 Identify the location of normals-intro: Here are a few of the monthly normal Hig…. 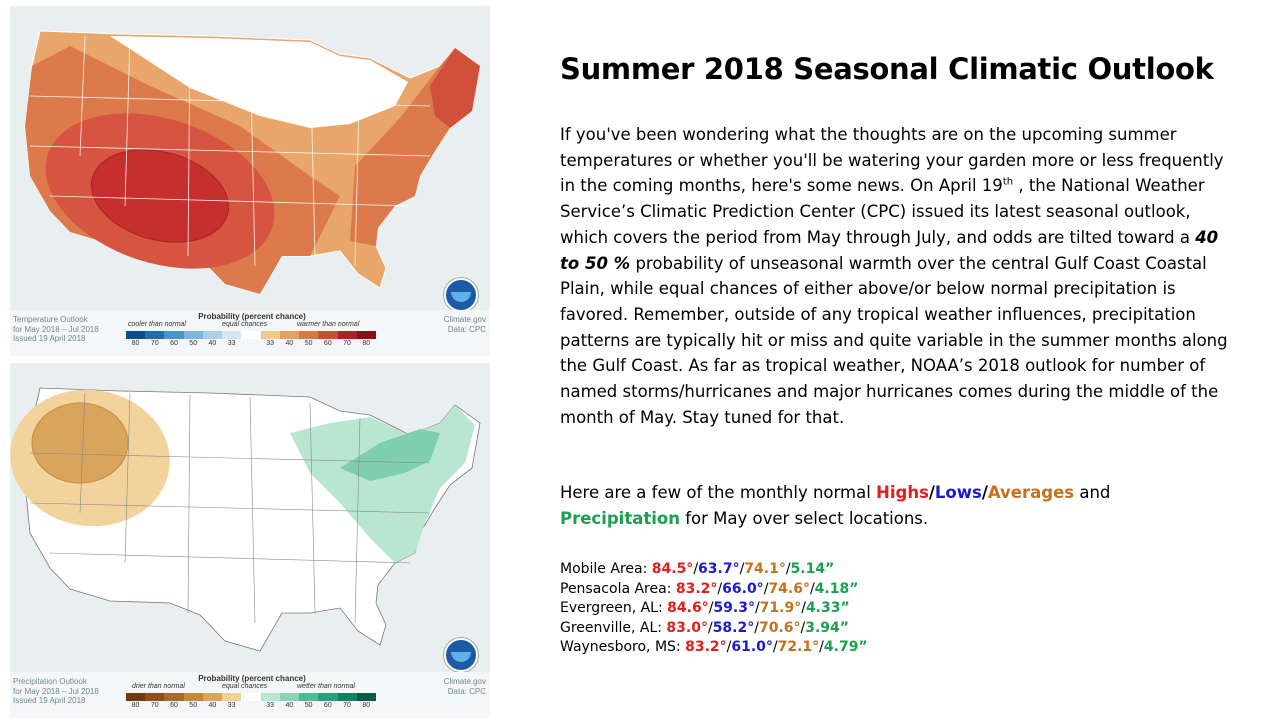
(835, 505).